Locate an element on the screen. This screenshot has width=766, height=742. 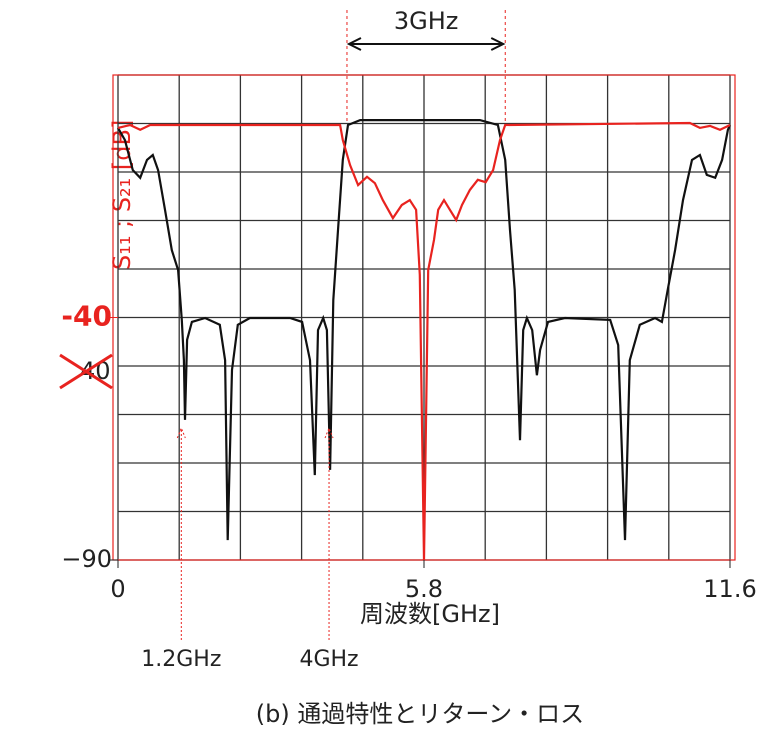
annotation: 1.2GHz is located at coordinates (181, 659).